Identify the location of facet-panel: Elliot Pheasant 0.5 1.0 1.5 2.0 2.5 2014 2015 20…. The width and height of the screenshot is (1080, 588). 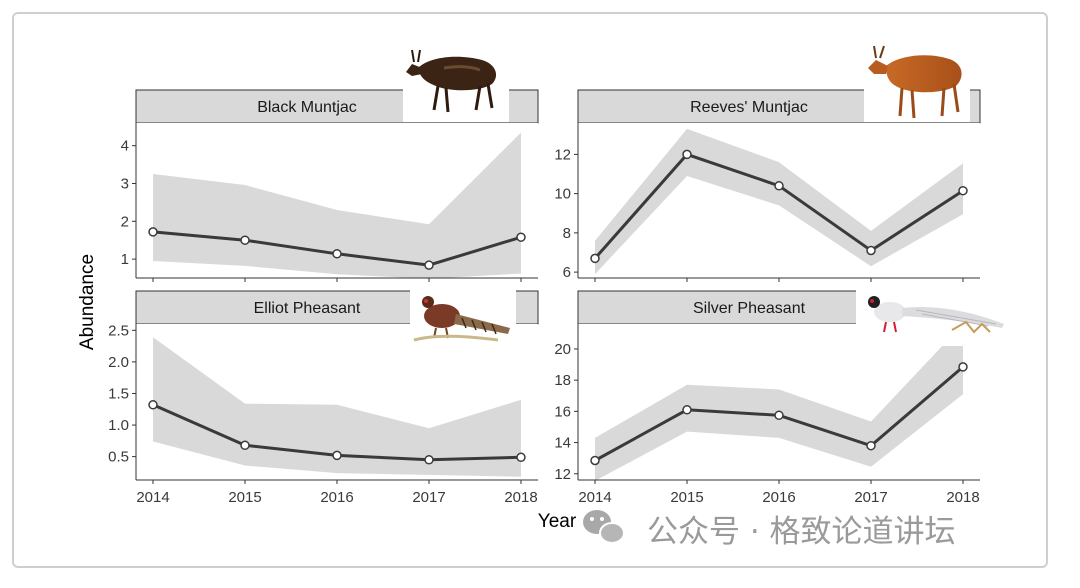
(323, 398).